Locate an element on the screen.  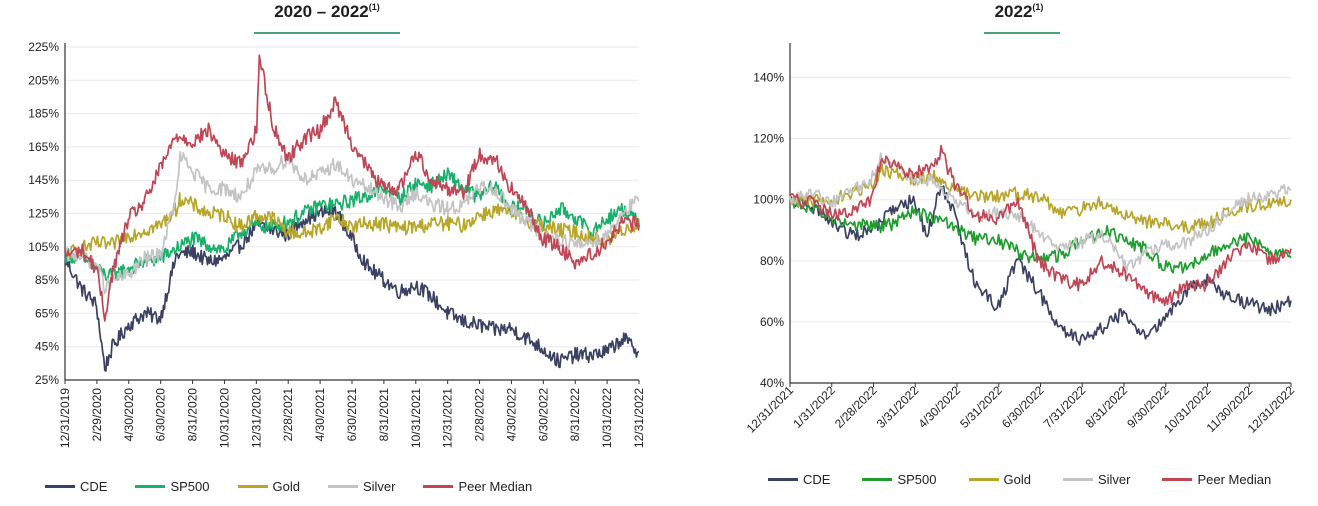
left-series-line-gold is located at coordinates (352, 226).